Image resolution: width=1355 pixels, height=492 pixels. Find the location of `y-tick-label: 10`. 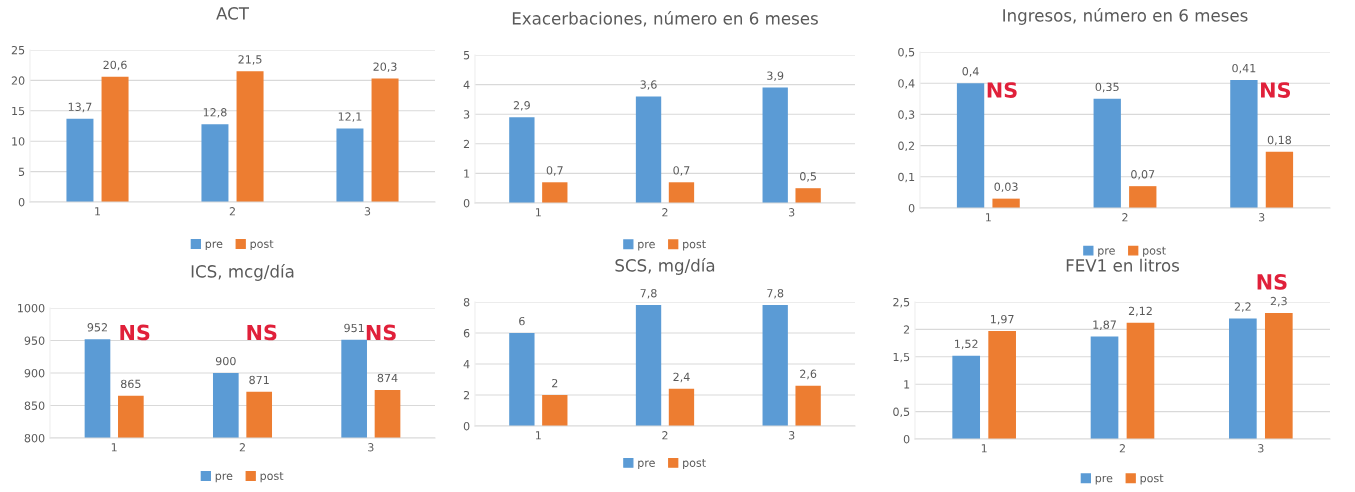

y-tick-label: 10 is located at coordinates (18, 141).